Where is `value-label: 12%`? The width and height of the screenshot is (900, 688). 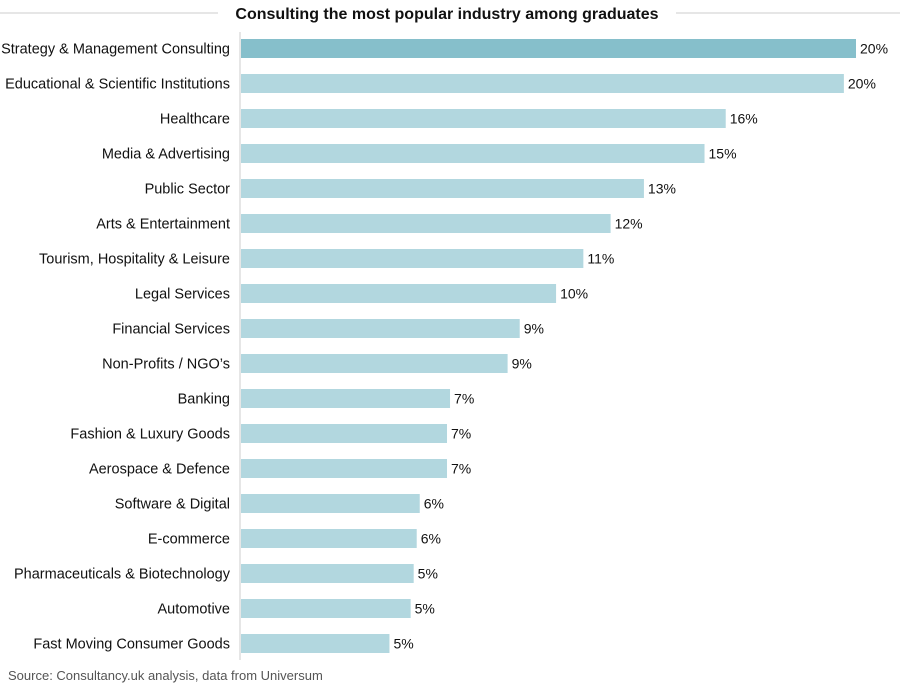
value-label: 12% is located at coordinates (629, 224).